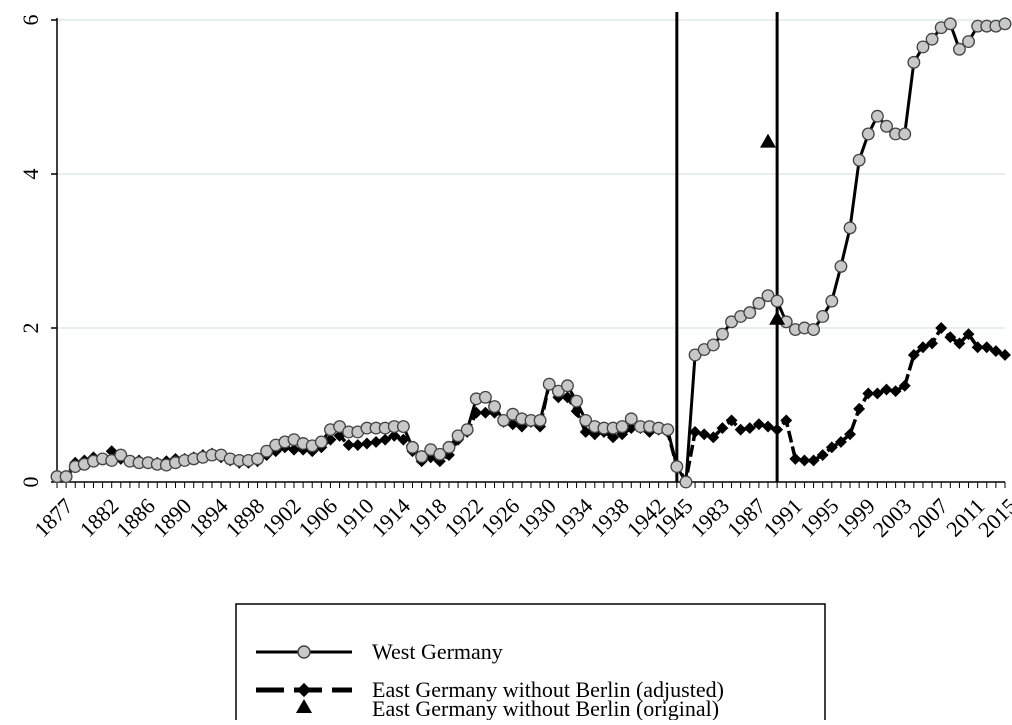 The image size is (1012, 725). What do you see at coordinates (892, 517) in the screenshot?
I see `x-tick-label: 2003` at bounding box center [892, 517].